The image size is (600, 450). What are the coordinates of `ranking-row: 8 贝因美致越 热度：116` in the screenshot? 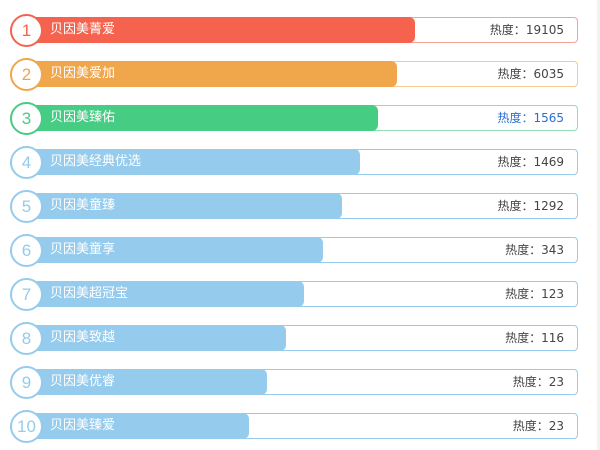 It's located at (300, 338).